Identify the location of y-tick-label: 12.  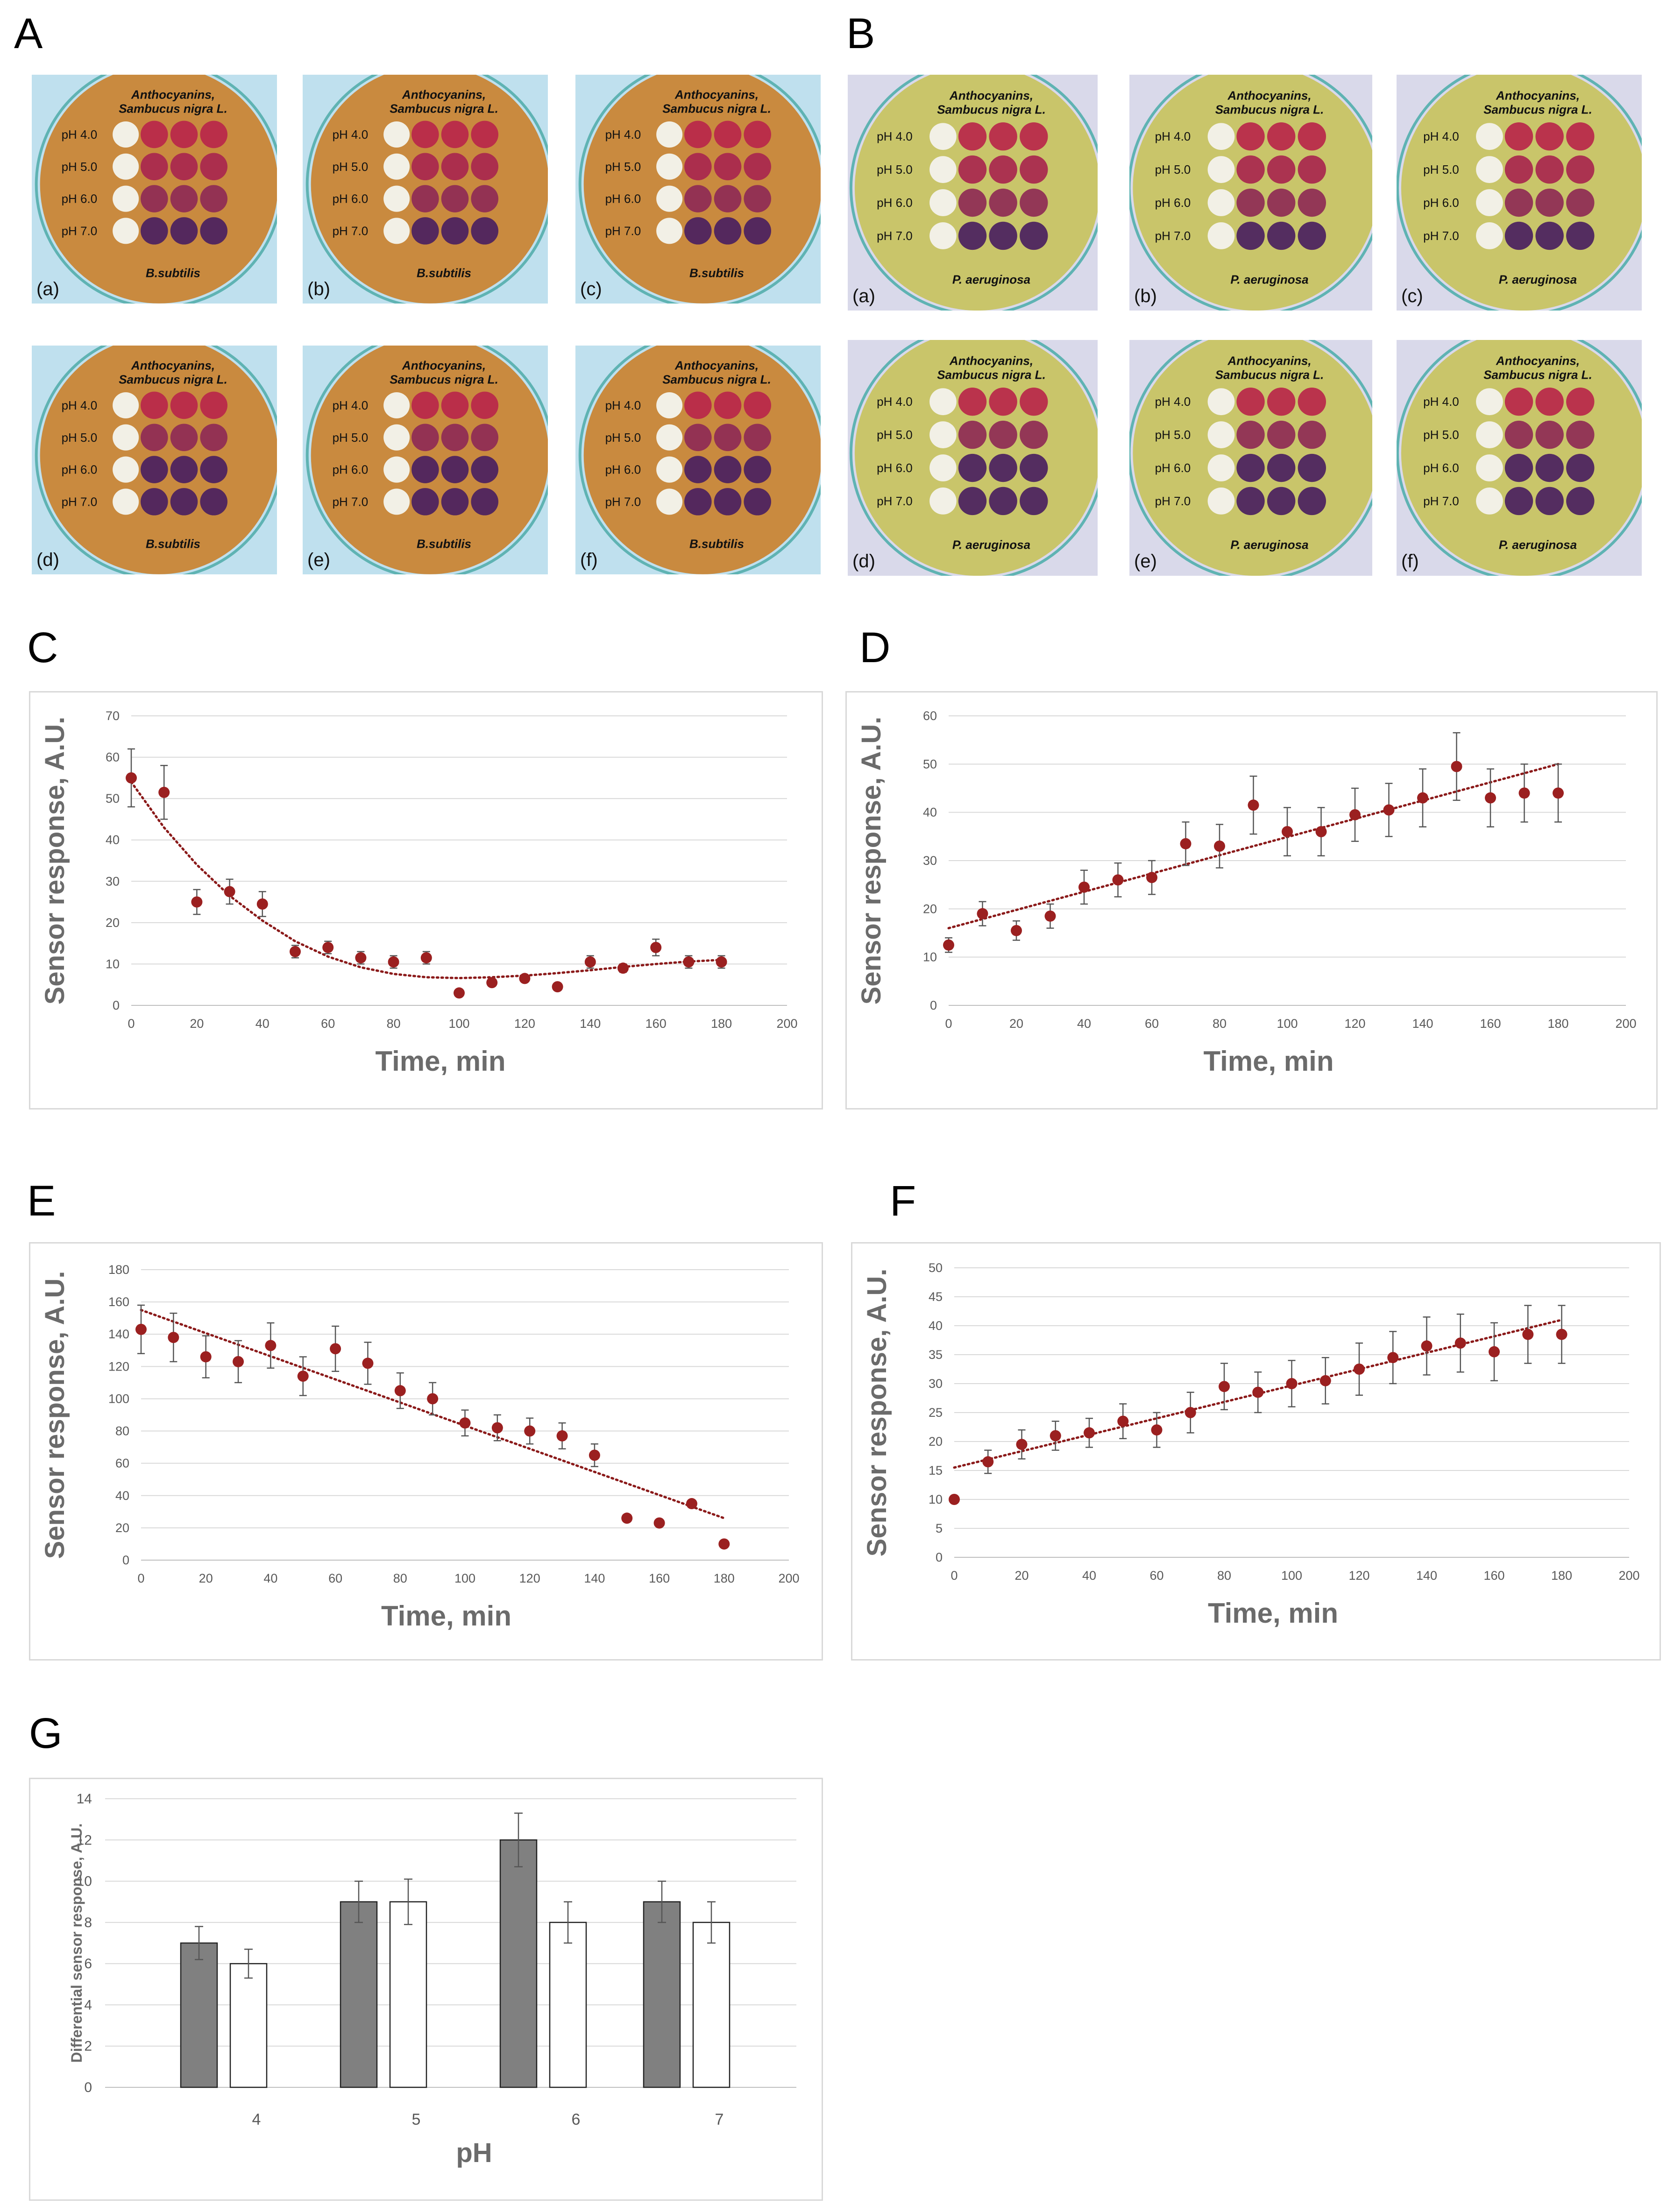
(84, 1840).